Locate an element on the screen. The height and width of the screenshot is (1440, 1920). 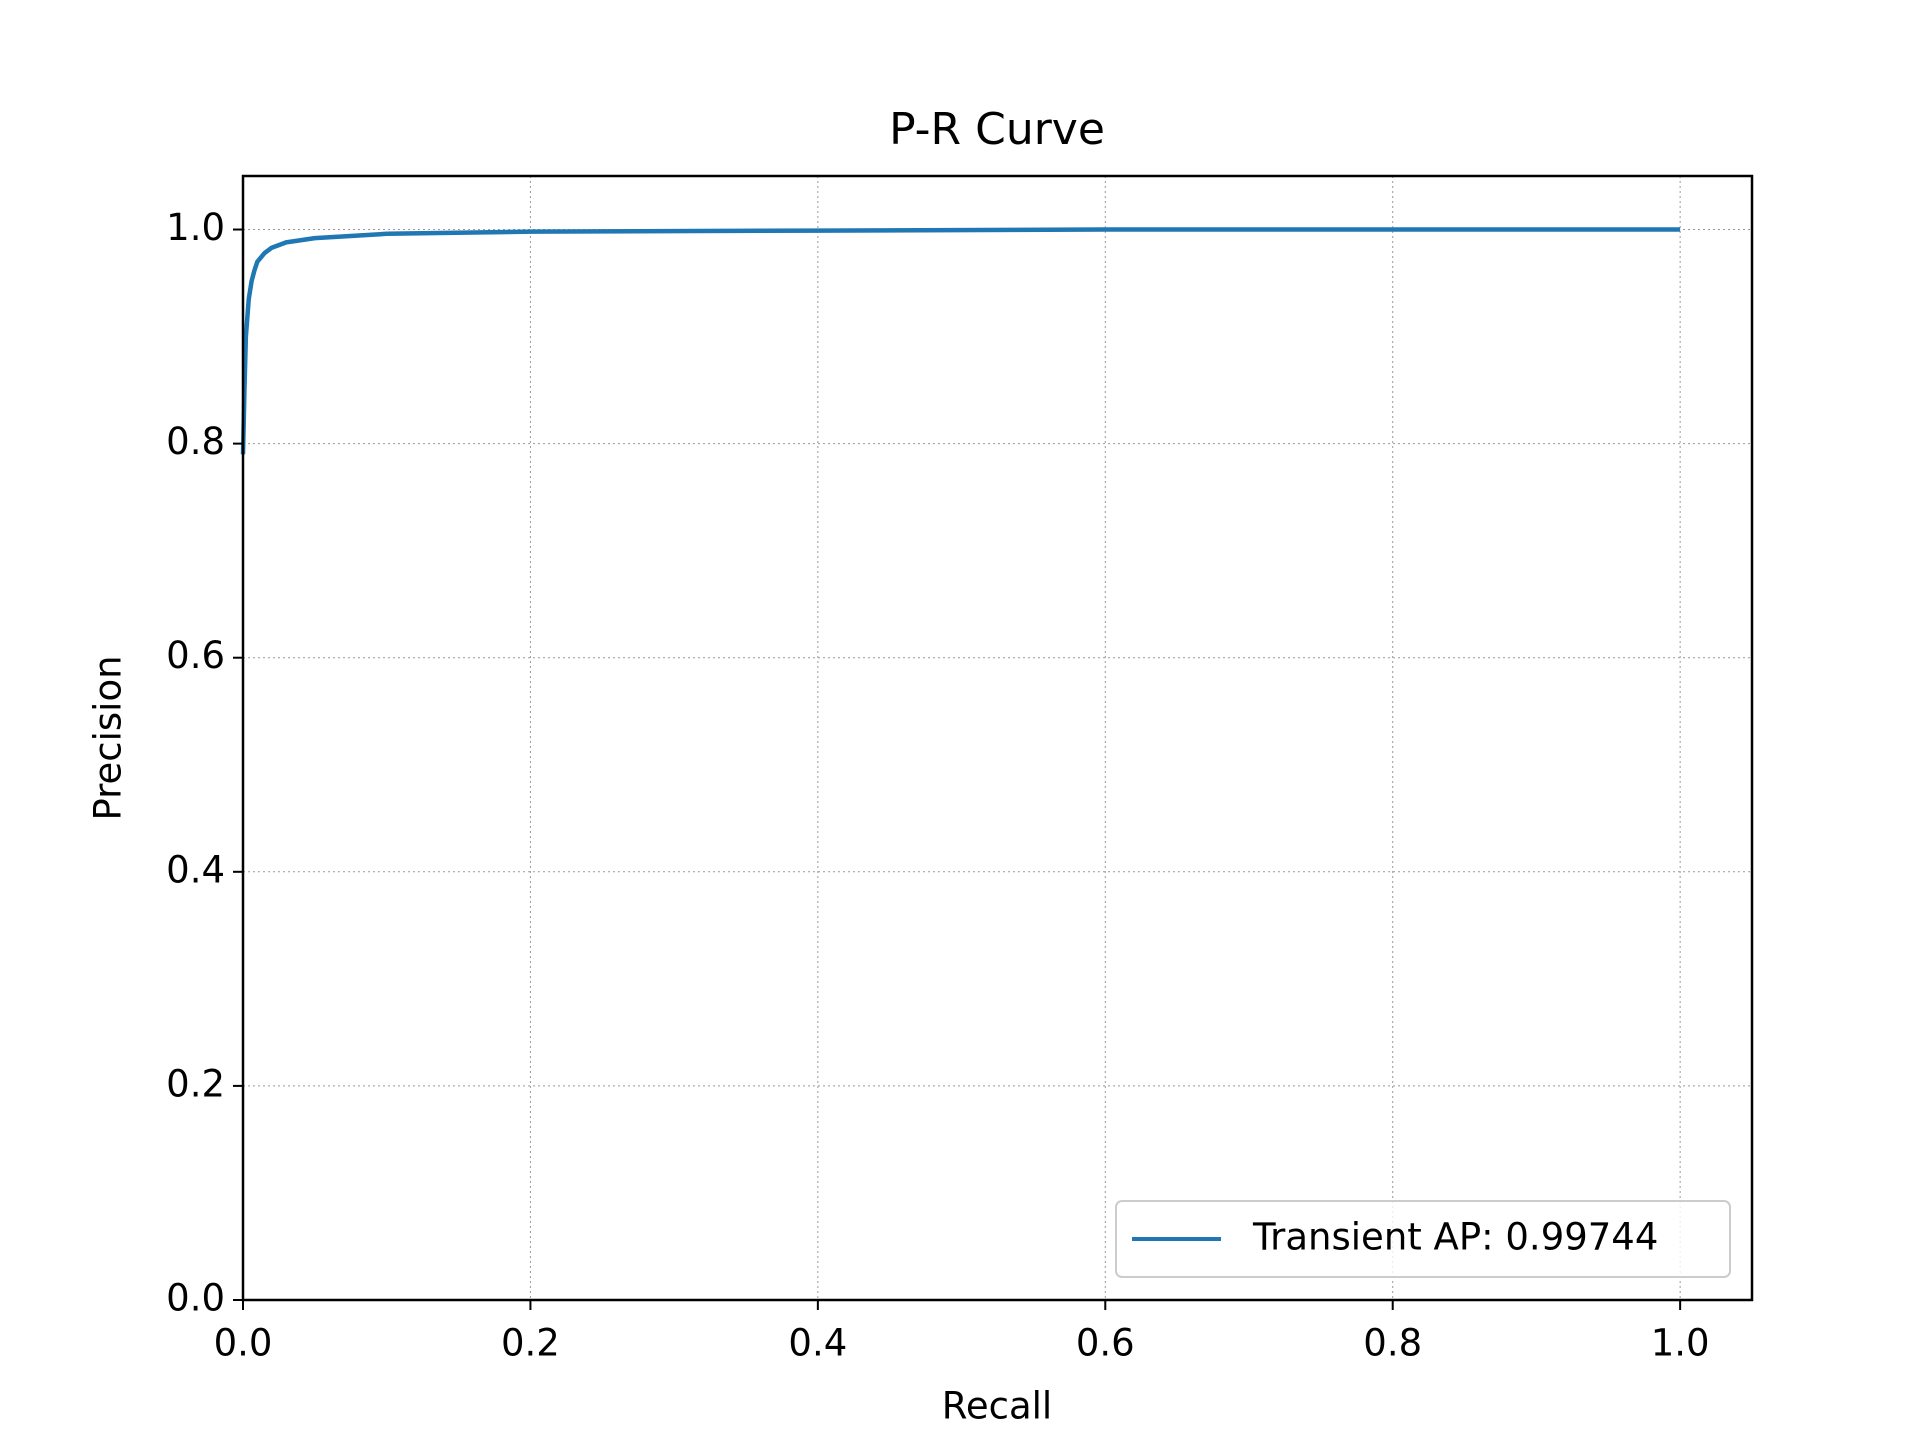
legend-box is located at coordinates (1423, 1239).